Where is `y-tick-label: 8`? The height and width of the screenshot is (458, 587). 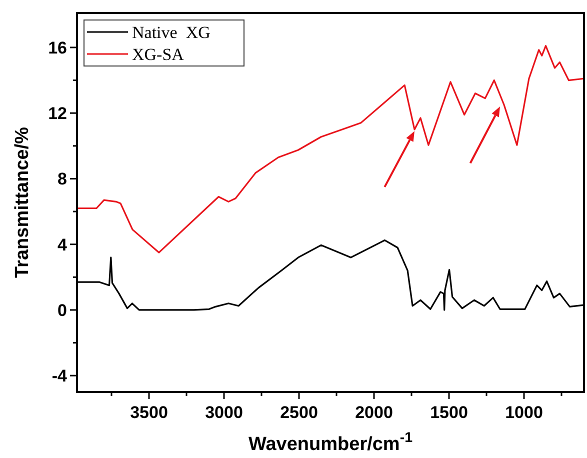 y-tick-label: 8 is located at coordinates (62, 179).